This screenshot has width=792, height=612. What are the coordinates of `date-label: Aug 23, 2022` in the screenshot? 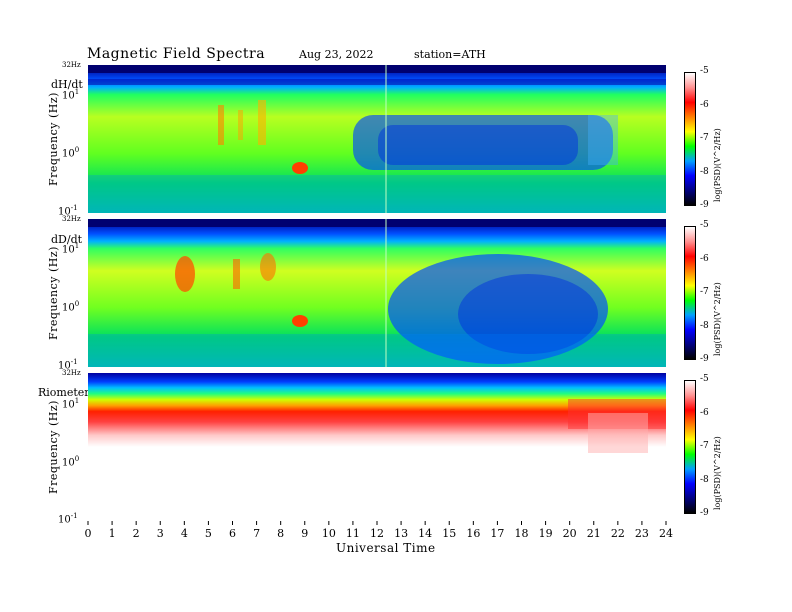 It's located at (336, 54).